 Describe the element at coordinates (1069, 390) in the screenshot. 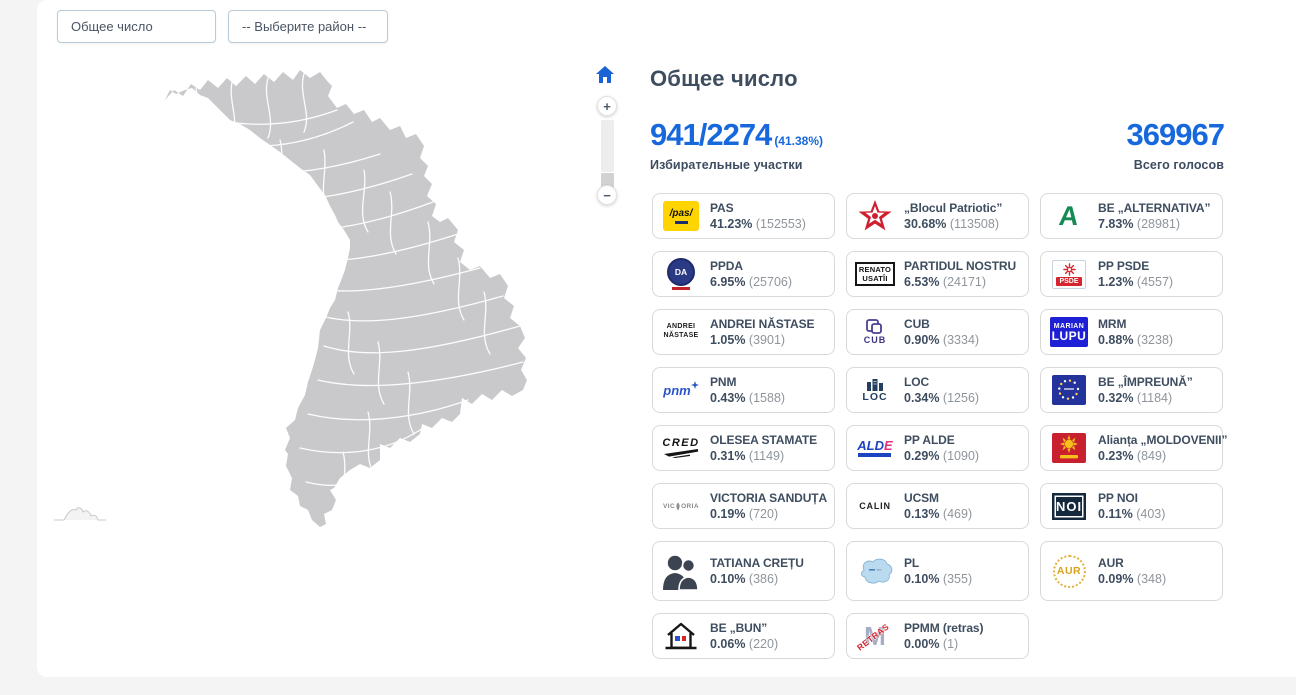

I see `eu-logo` at that location.